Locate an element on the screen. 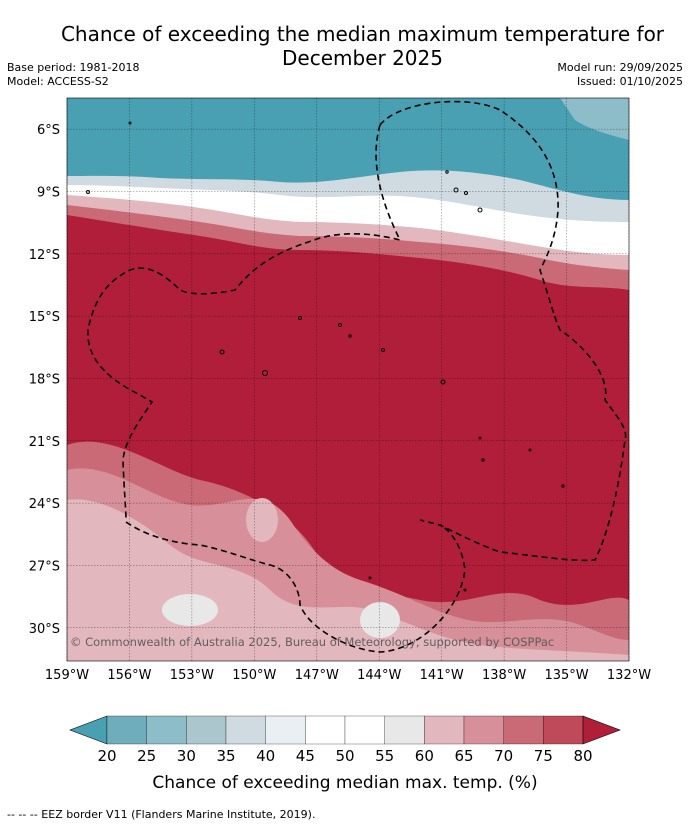 The width and height of the screenshot is (690, 827). colorbar-tick-label: 35 is located at coordinates (225, 756).